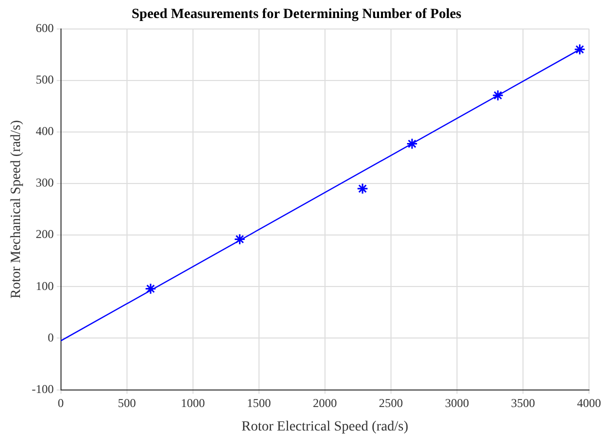  What do you see at coordinates (522, 403) in the screenshot?
I see `x-tick-label: 3500` at bounding box center [522, 403].